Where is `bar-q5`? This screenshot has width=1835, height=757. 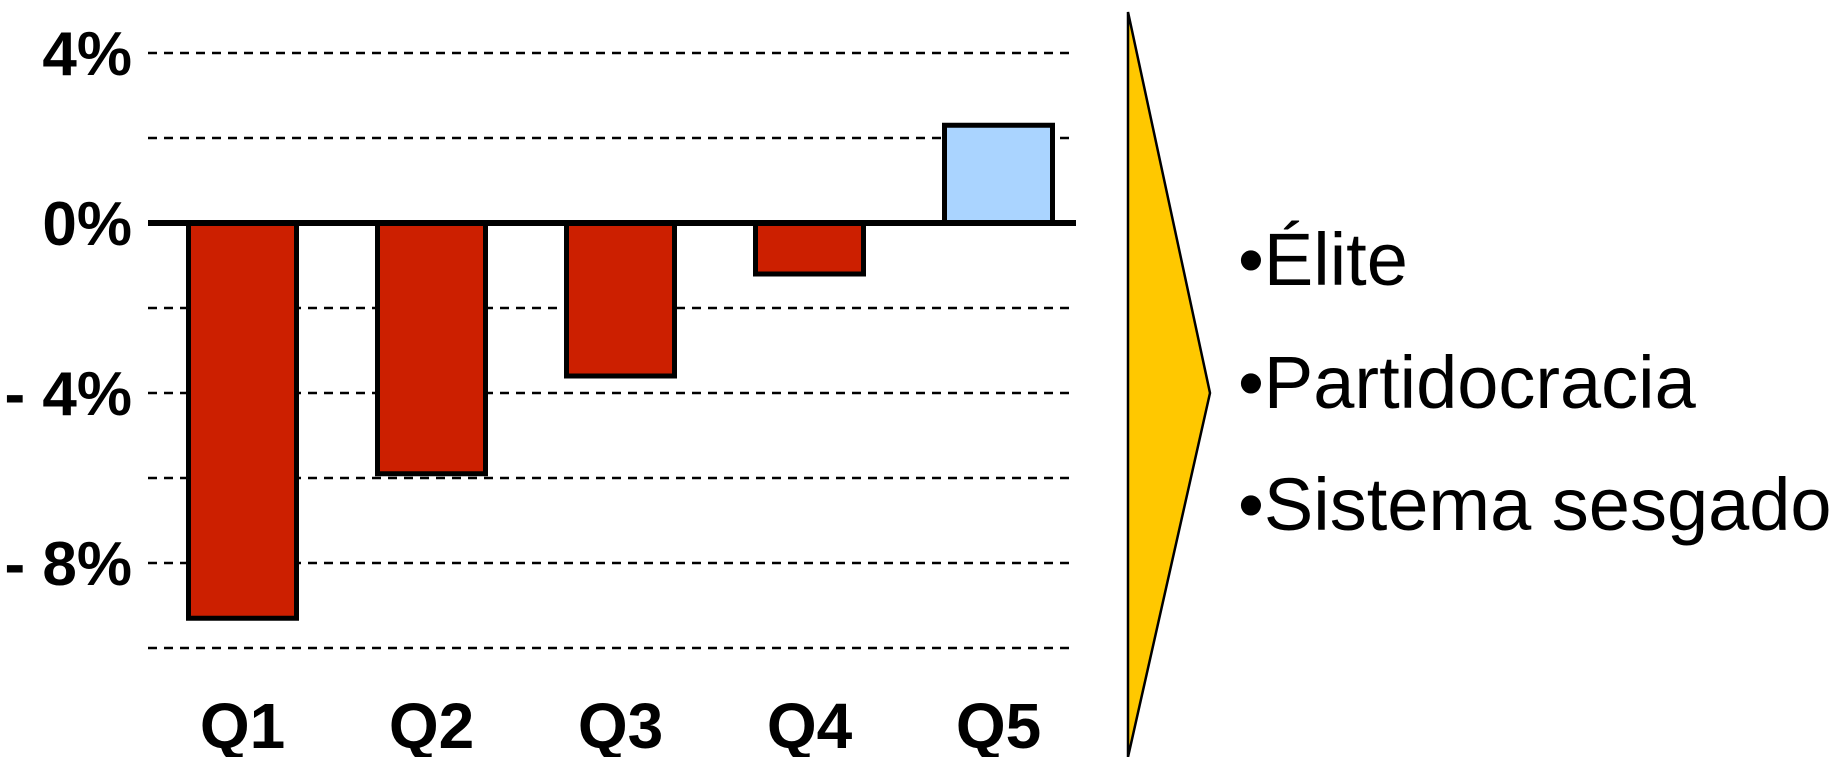 bar-q5 is located at coordinates (998, 174).